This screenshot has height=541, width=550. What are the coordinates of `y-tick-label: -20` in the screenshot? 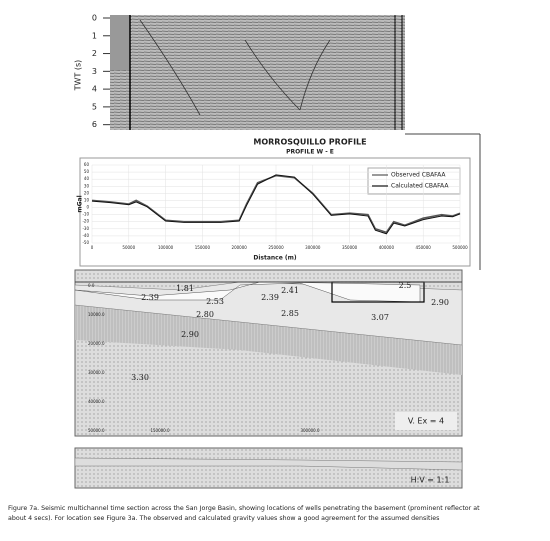 It's located at (85, 221).